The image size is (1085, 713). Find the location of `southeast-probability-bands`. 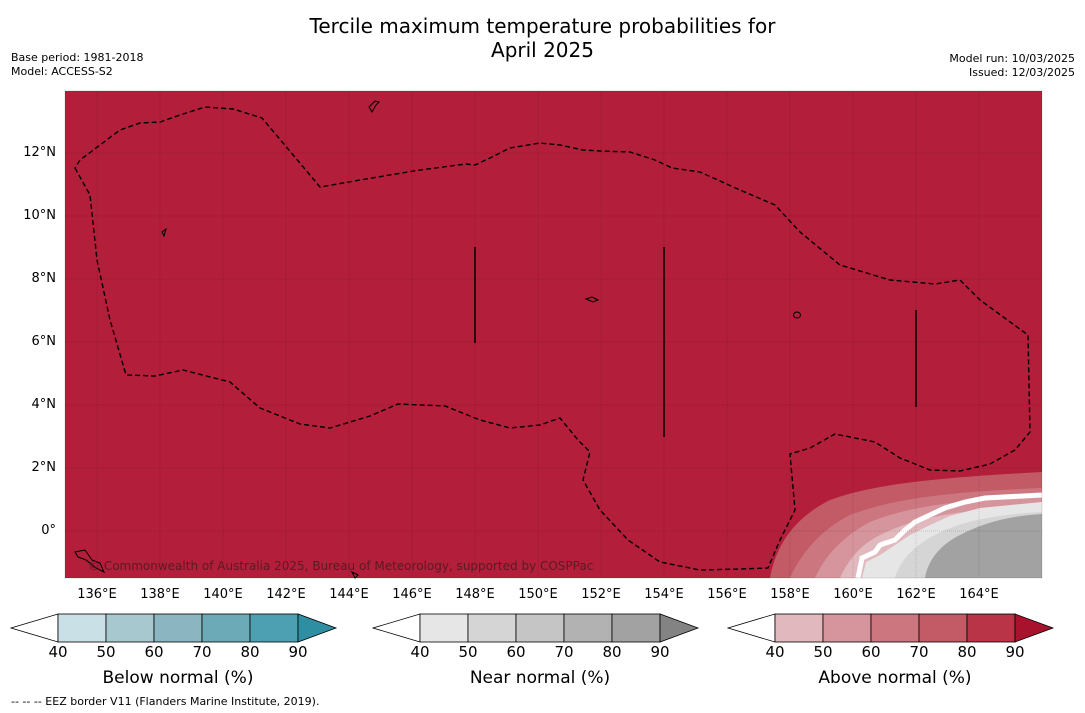

southeast-probability-bands is located at coordinates (906, 525).